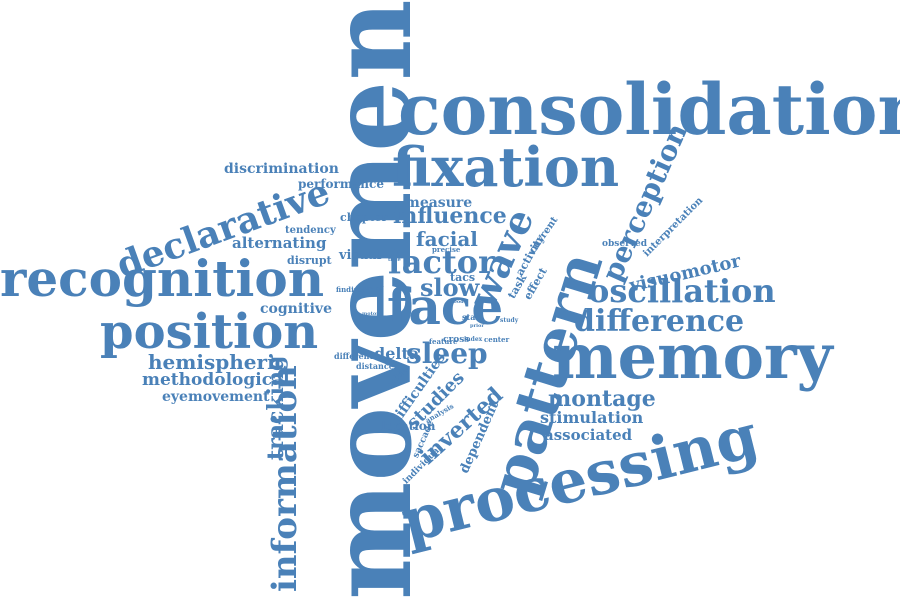 The image size is (900, 601). I want to click on word-position: position, so click(209, 332).